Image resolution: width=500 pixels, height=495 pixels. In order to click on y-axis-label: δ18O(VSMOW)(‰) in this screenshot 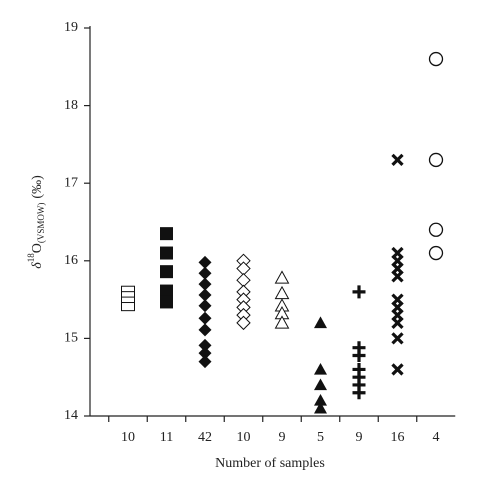, I will do `click(36, 222)`.